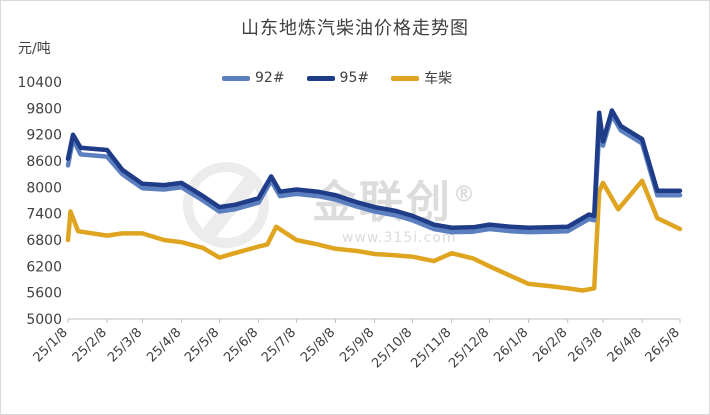  Describe the element at coordinates (355, 28) in the screenshot. I see `chart-title: 山东地炼汽柴油价格走势图` at that location.